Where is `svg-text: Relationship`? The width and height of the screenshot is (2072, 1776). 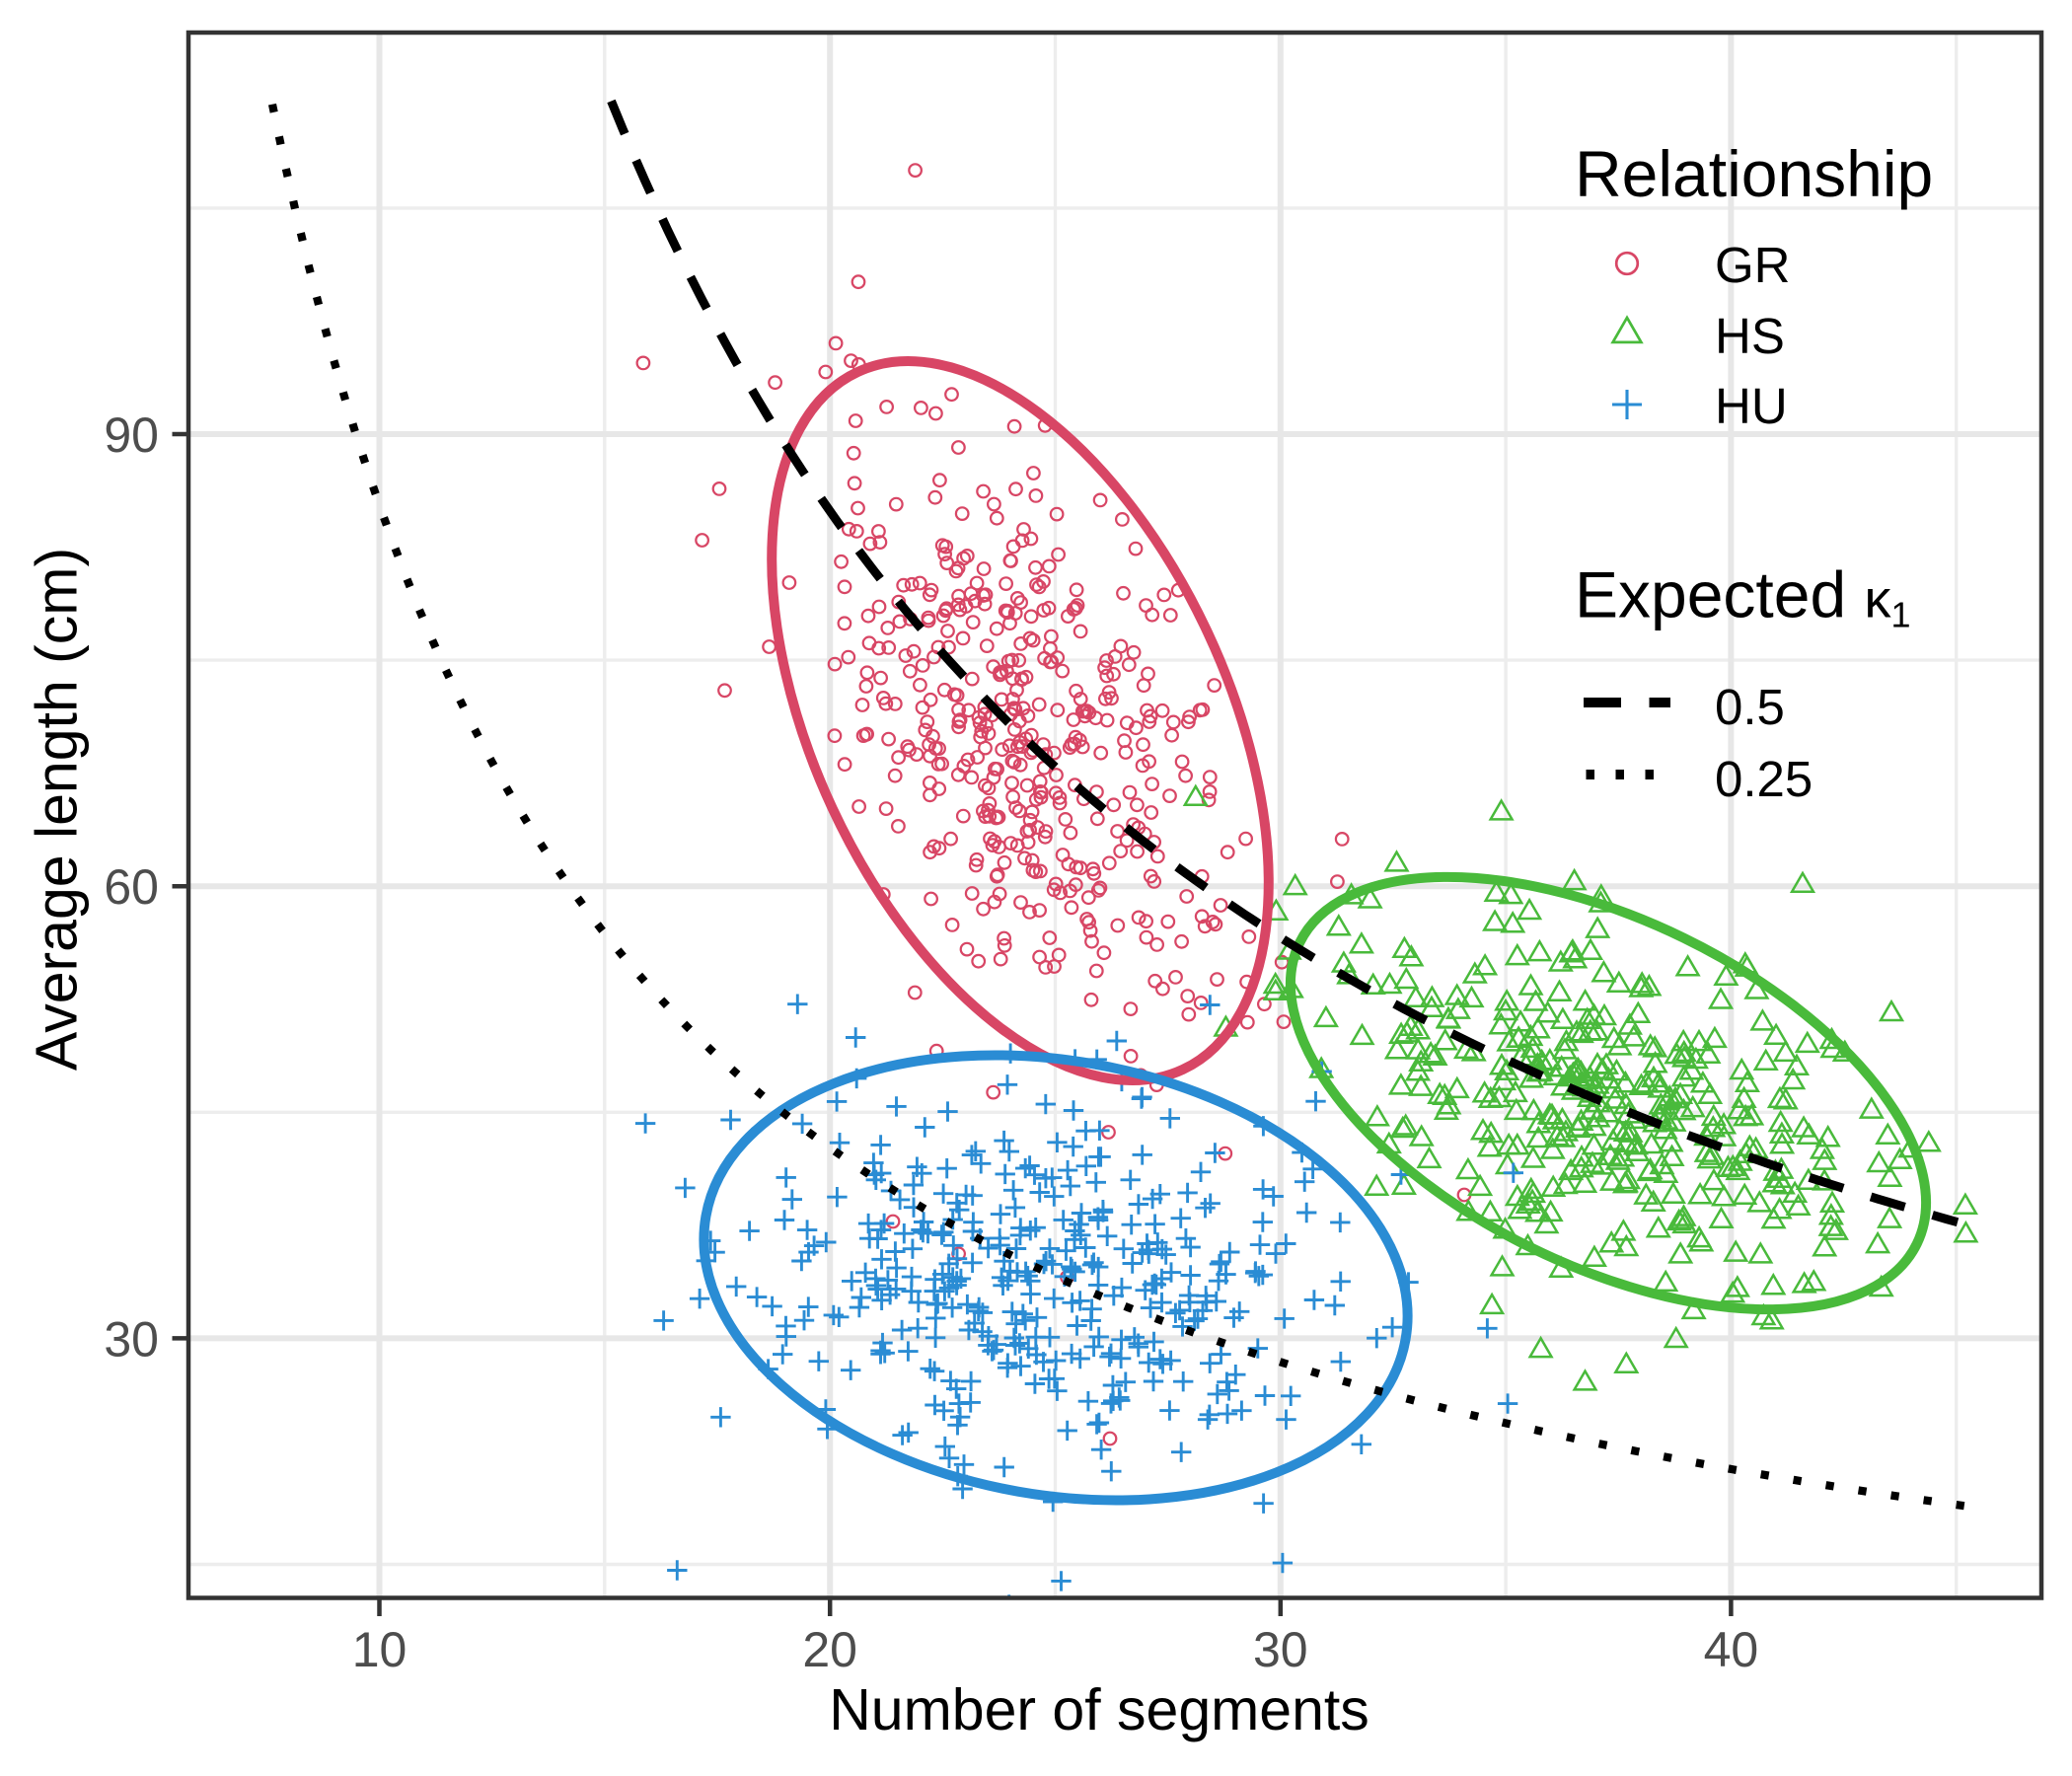 svg-text: Relationship is located at coordinates (1754, 174).